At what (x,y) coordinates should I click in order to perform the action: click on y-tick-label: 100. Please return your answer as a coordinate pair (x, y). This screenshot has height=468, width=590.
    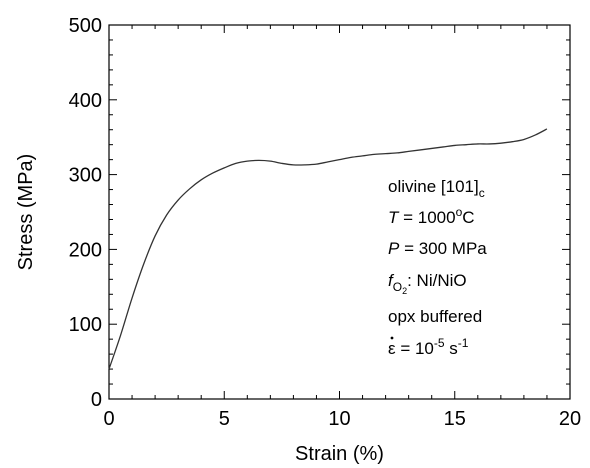
    Looking at the image, I should click on (85, 325).